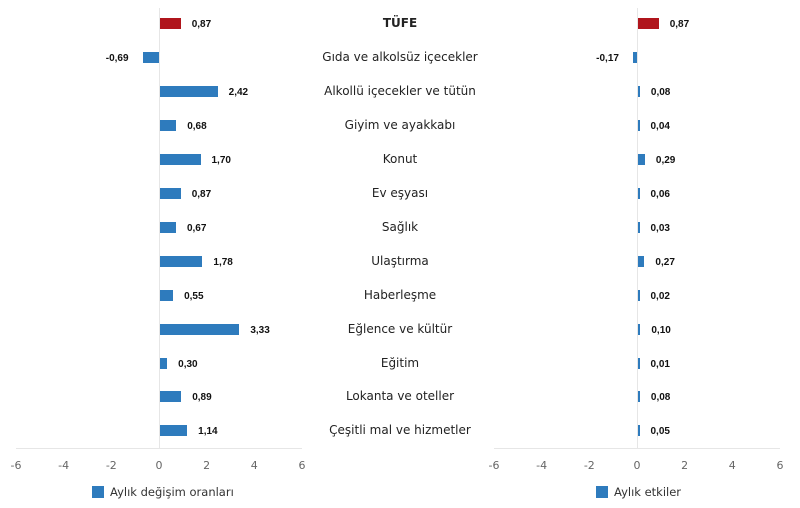 The image size is (800, 508). Describe the element at coordinates (208, 432) in the screenshot. I see `value-label: 1,14` at that location.